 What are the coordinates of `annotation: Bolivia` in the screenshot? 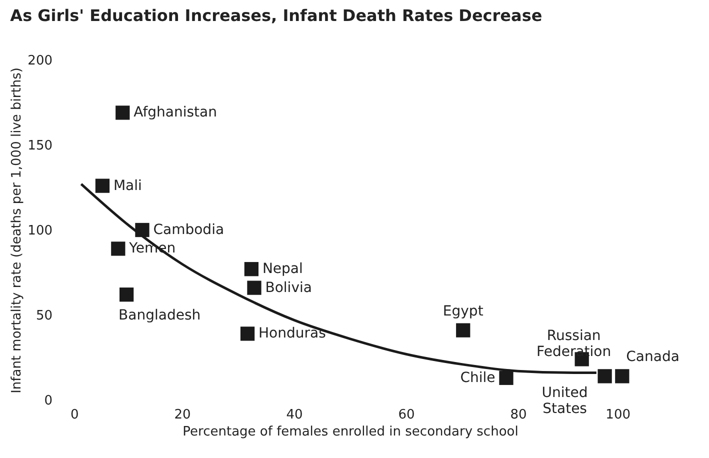 It's located at (288, 288).